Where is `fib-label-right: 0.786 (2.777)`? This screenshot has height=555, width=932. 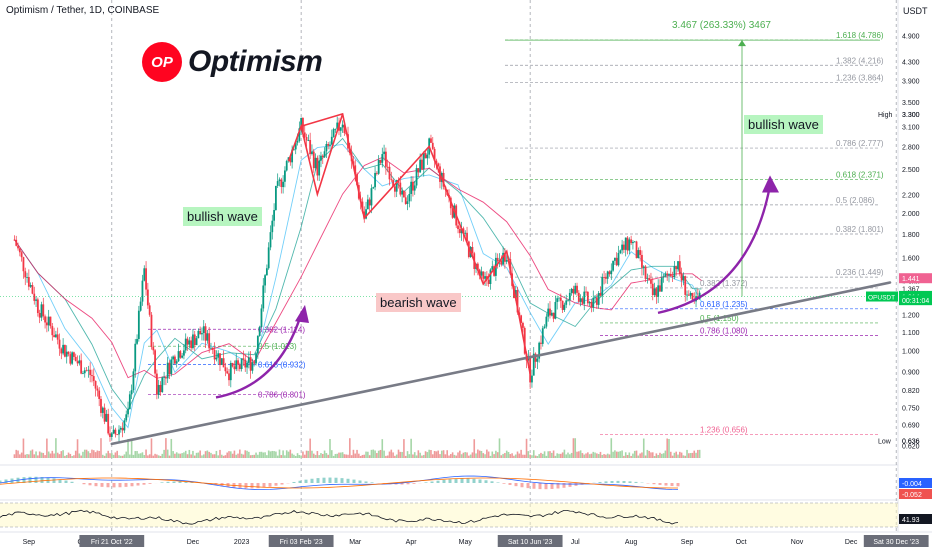
fib-label-right: 0.786 (2.777) is located at coordinates (860, 143).